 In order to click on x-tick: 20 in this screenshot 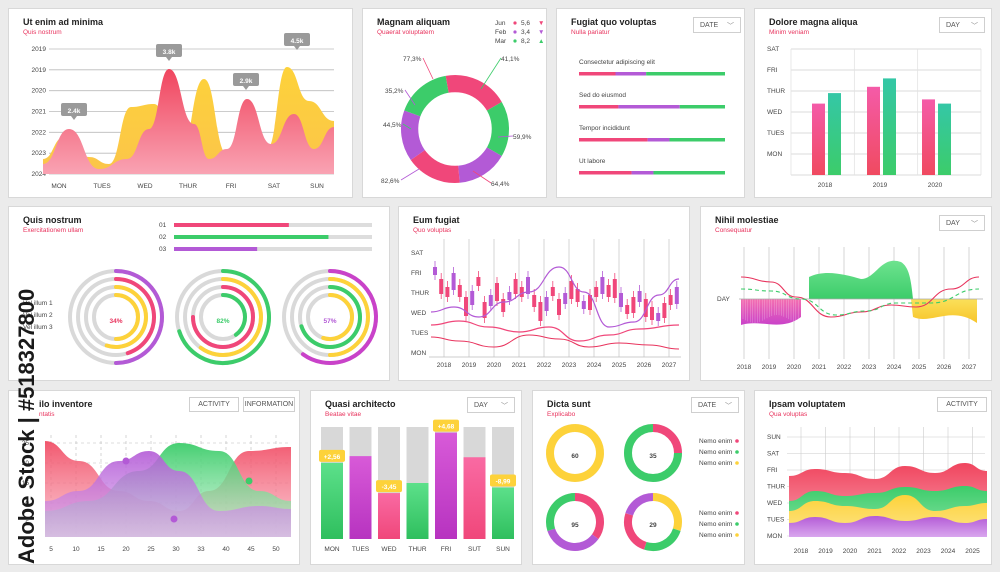, I will do `click(126, 549)`.